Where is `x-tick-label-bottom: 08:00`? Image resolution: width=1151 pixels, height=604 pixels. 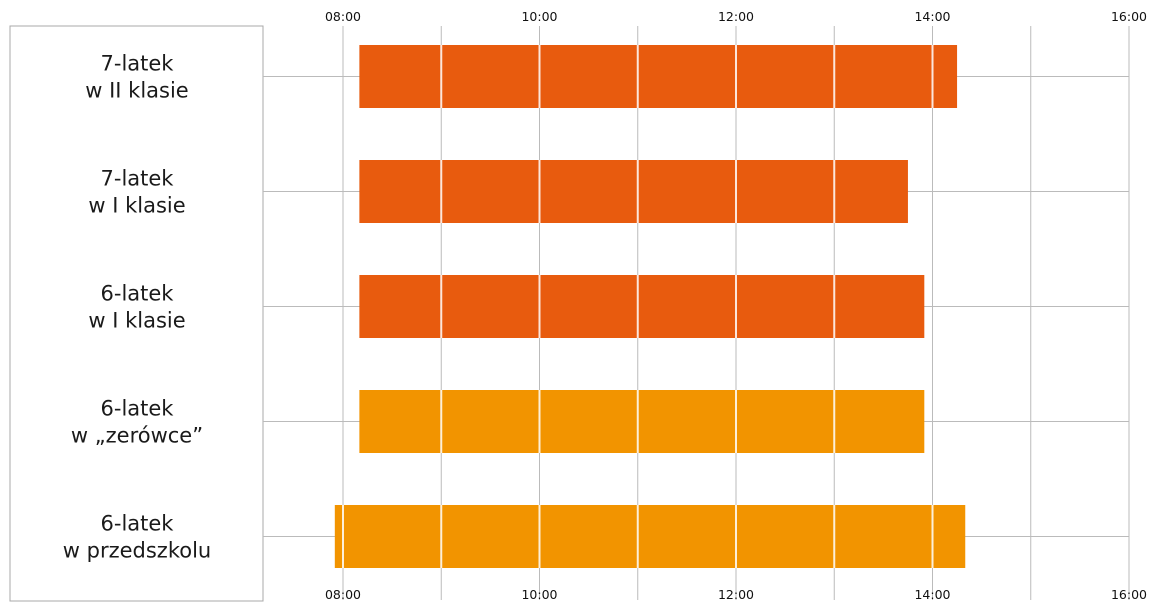
x-tick-label-bottom: 08:00 is located at coordinates (343, 594).